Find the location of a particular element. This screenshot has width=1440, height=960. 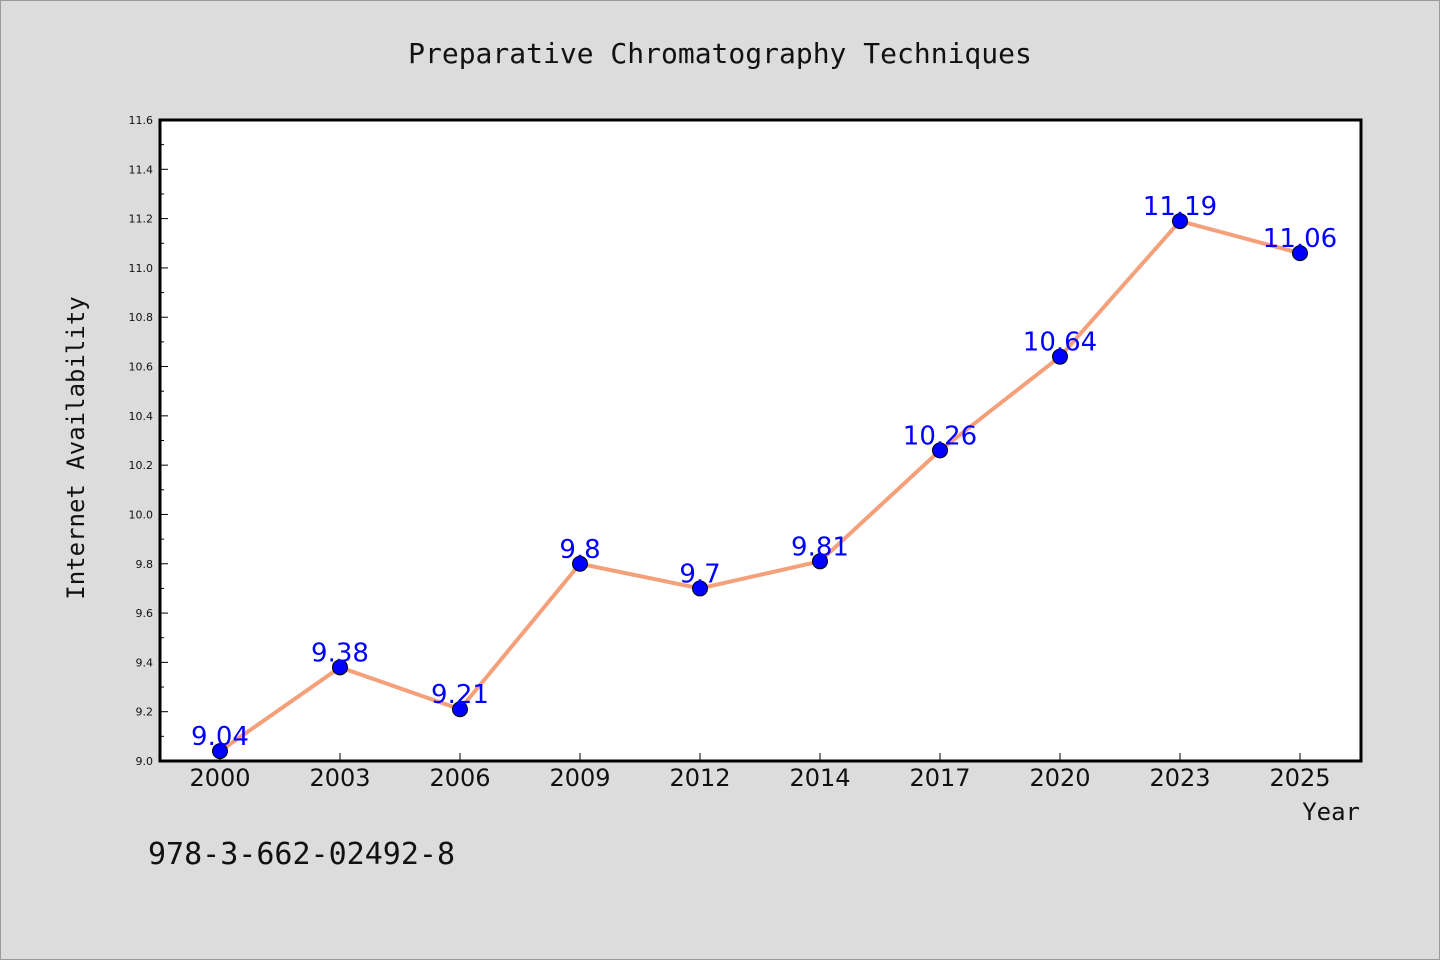

x-tick-label: 2012 is located at coordinates (699, 778).